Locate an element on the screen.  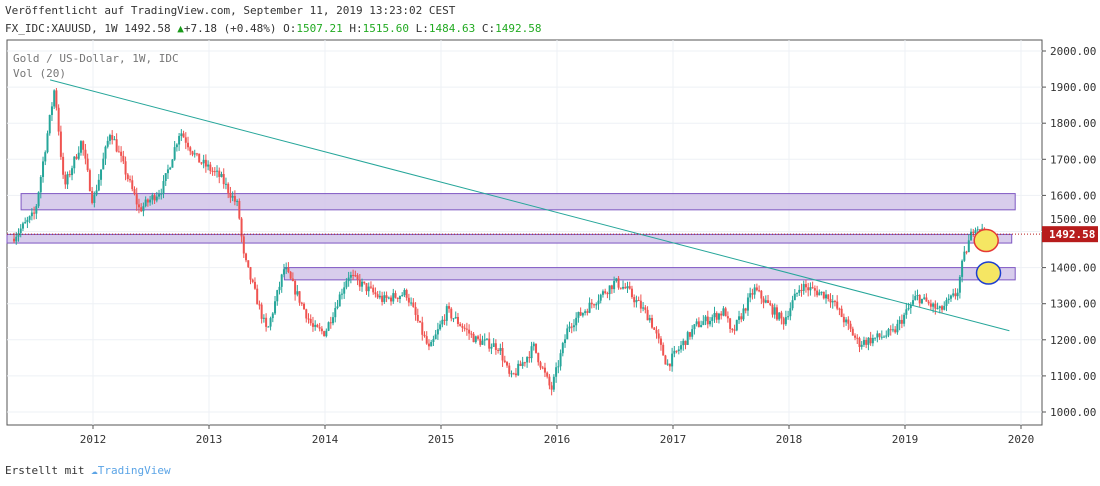
y-tick-label: 1000.00 is located at coordinates (1073, 412).